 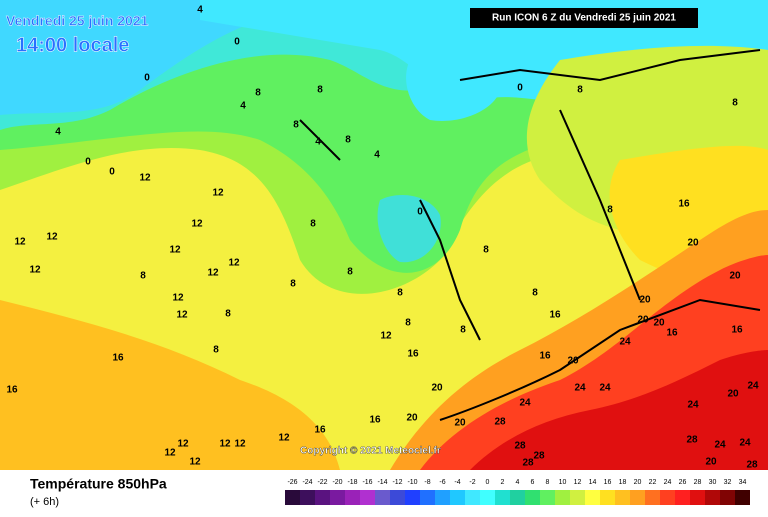 I want to click on footer-title: Température 850hPa, so click(x=98, y=484).